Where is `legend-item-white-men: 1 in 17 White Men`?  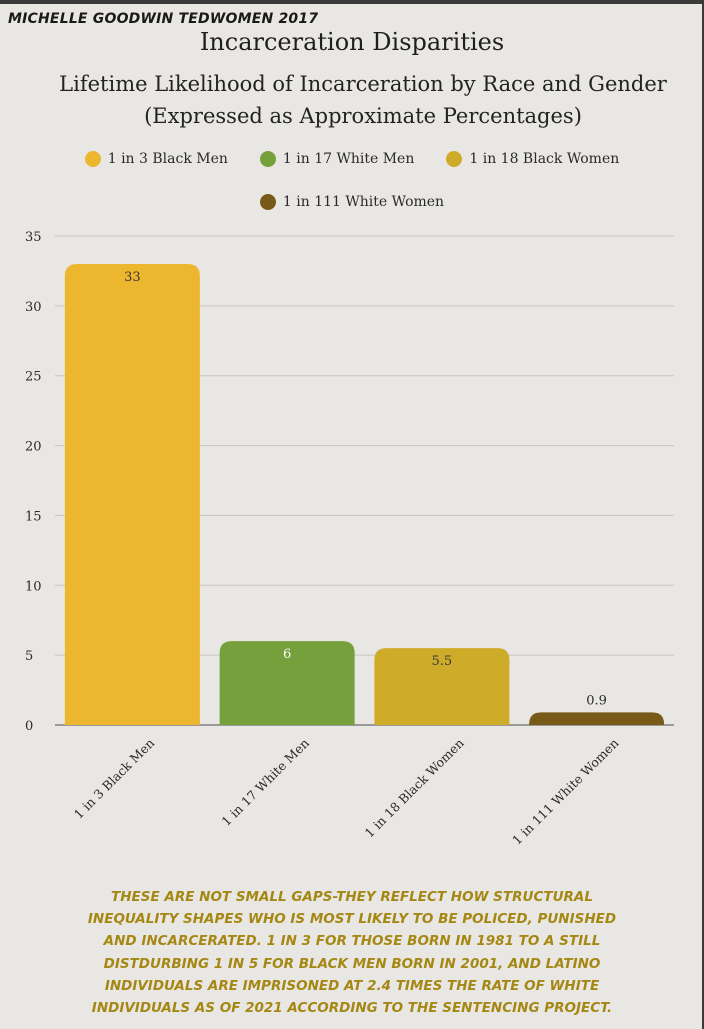 legend-item-white-men: 1 in 17 White Men is located at coordinates (337, 159).